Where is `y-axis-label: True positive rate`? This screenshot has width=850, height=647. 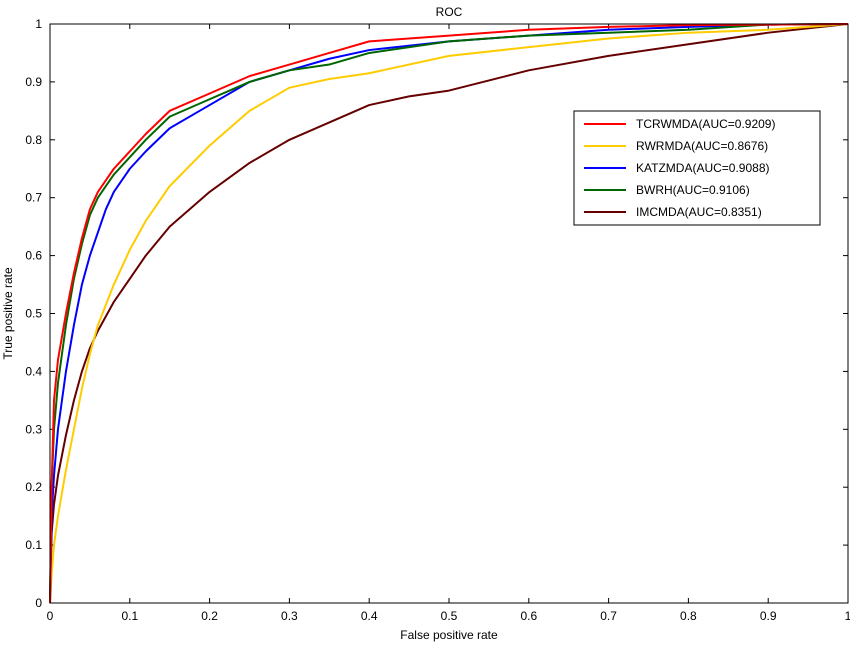 y-axis-label: True positive rate is located at coordinates (8, 313).